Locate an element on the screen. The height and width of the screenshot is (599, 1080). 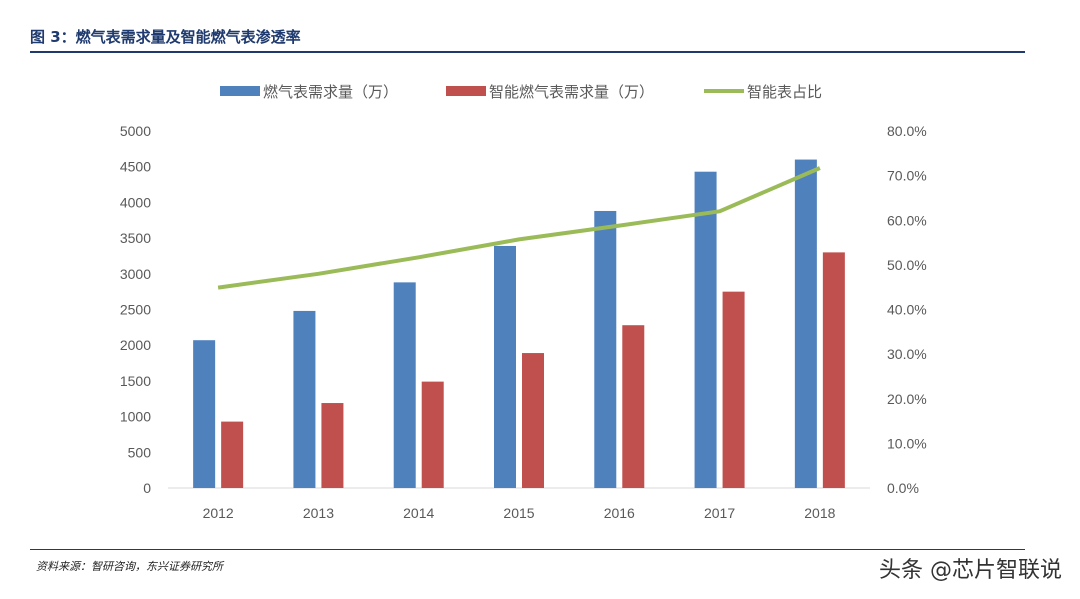
bar-total-2017 is located at coordinates (705, 329).